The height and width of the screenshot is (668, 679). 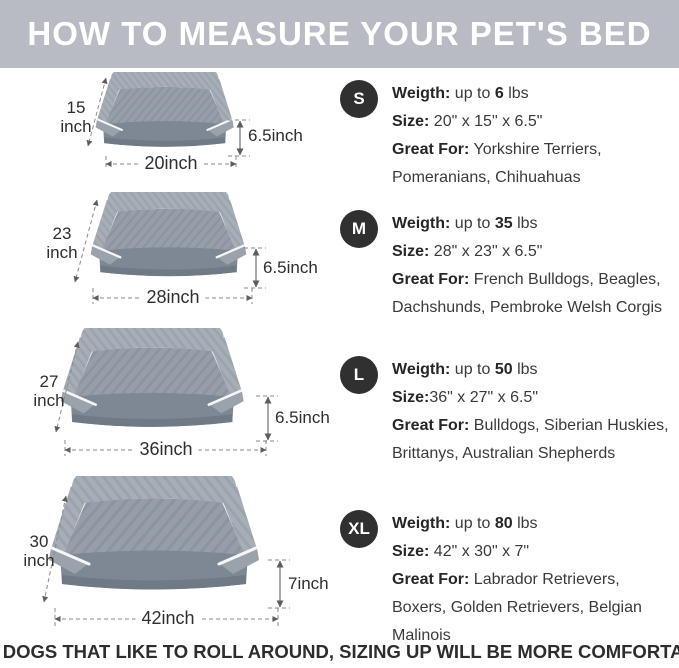 What do you see at coordinates (483, 397) in the screenshot?
I see `size-value: 36" x 27" x 6.5"` at bounding box center [483, 397].